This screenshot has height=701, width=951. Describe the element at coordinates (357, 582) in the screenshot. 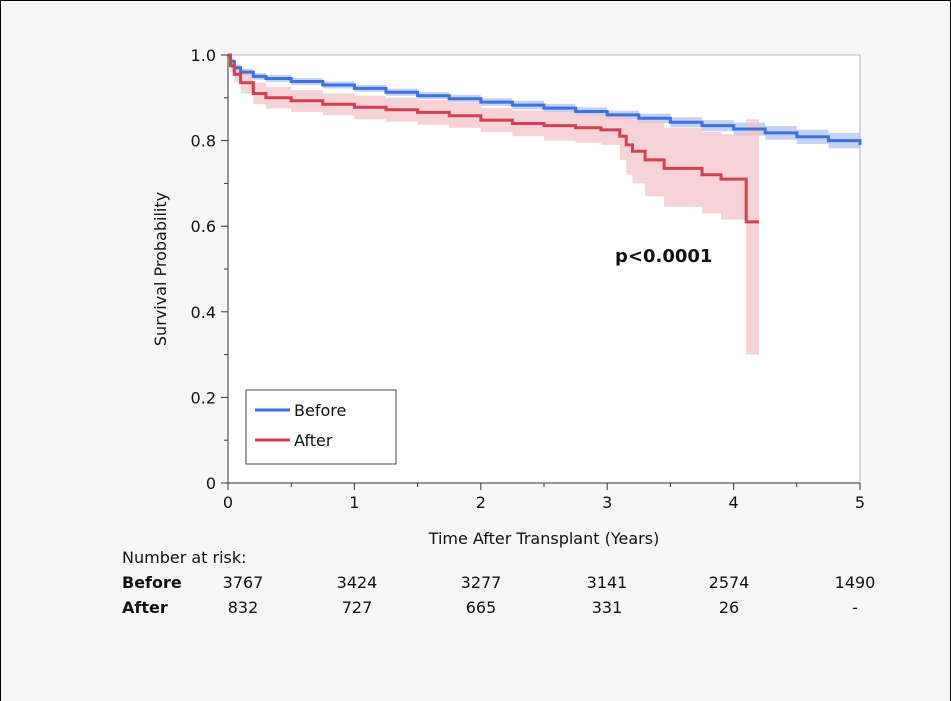

I see `risk-value-before: 3424` at that location.